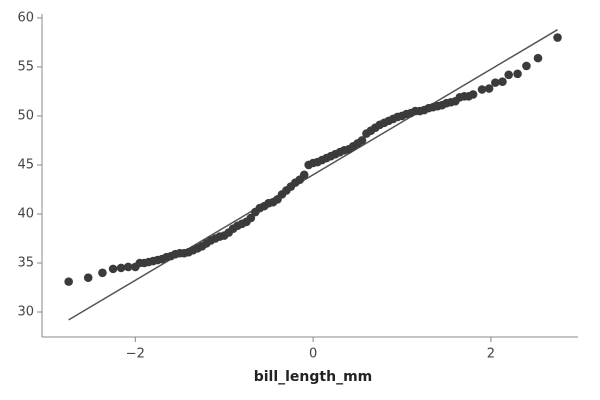 The image size is (600, 400). What do you see at coordinates (25, 66) in the screenshot?
I see `y-tick-label: 55` at bounding box center [25, 66].